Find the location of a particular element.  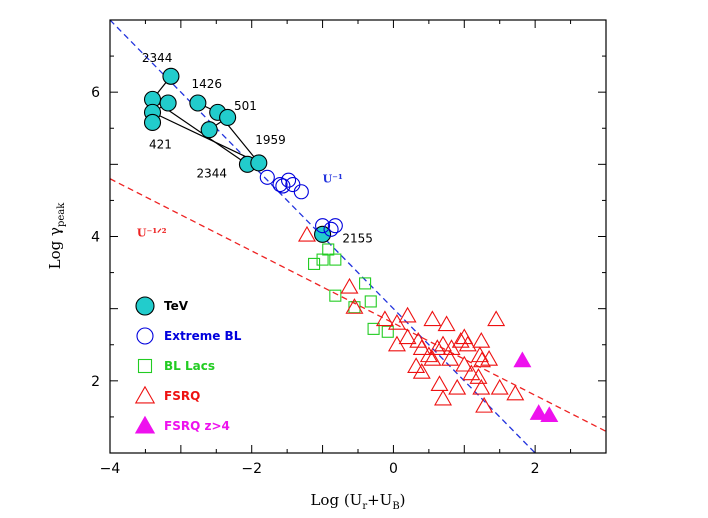

legend: TeV Extreme BL BL Lacs FSRQ FSRQ z>4 is located at coordinates (188, 365).